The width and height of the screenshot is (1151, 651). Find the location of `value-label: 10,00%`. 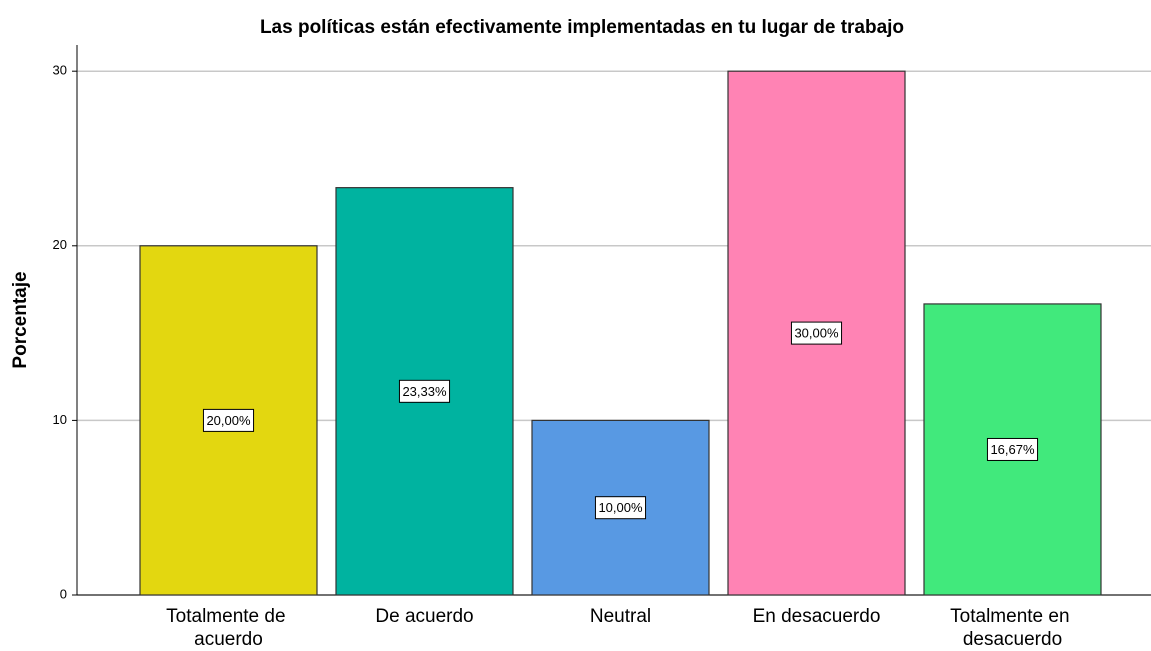

value-label: 10,00% is located at coordinates (620, 508).